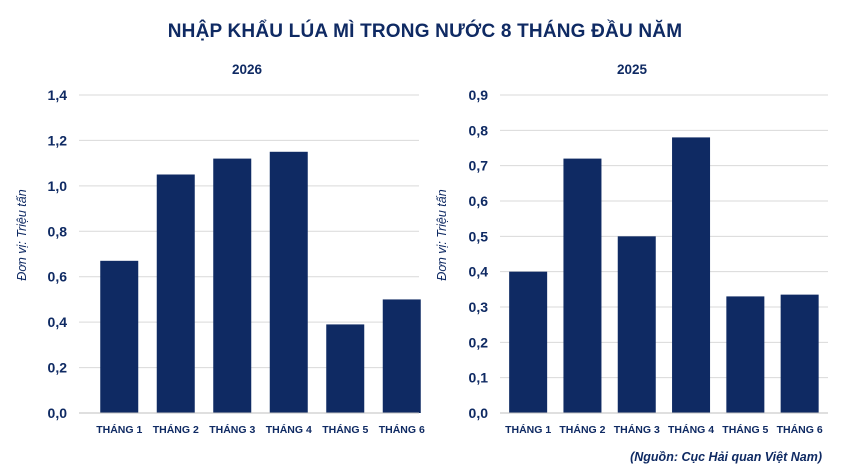 The width and height of the screenshot is (850, 472). Describe the element at coordinates (58, 277) in the screenshot. I see `left-y-tick-label: 0,6` at that location.